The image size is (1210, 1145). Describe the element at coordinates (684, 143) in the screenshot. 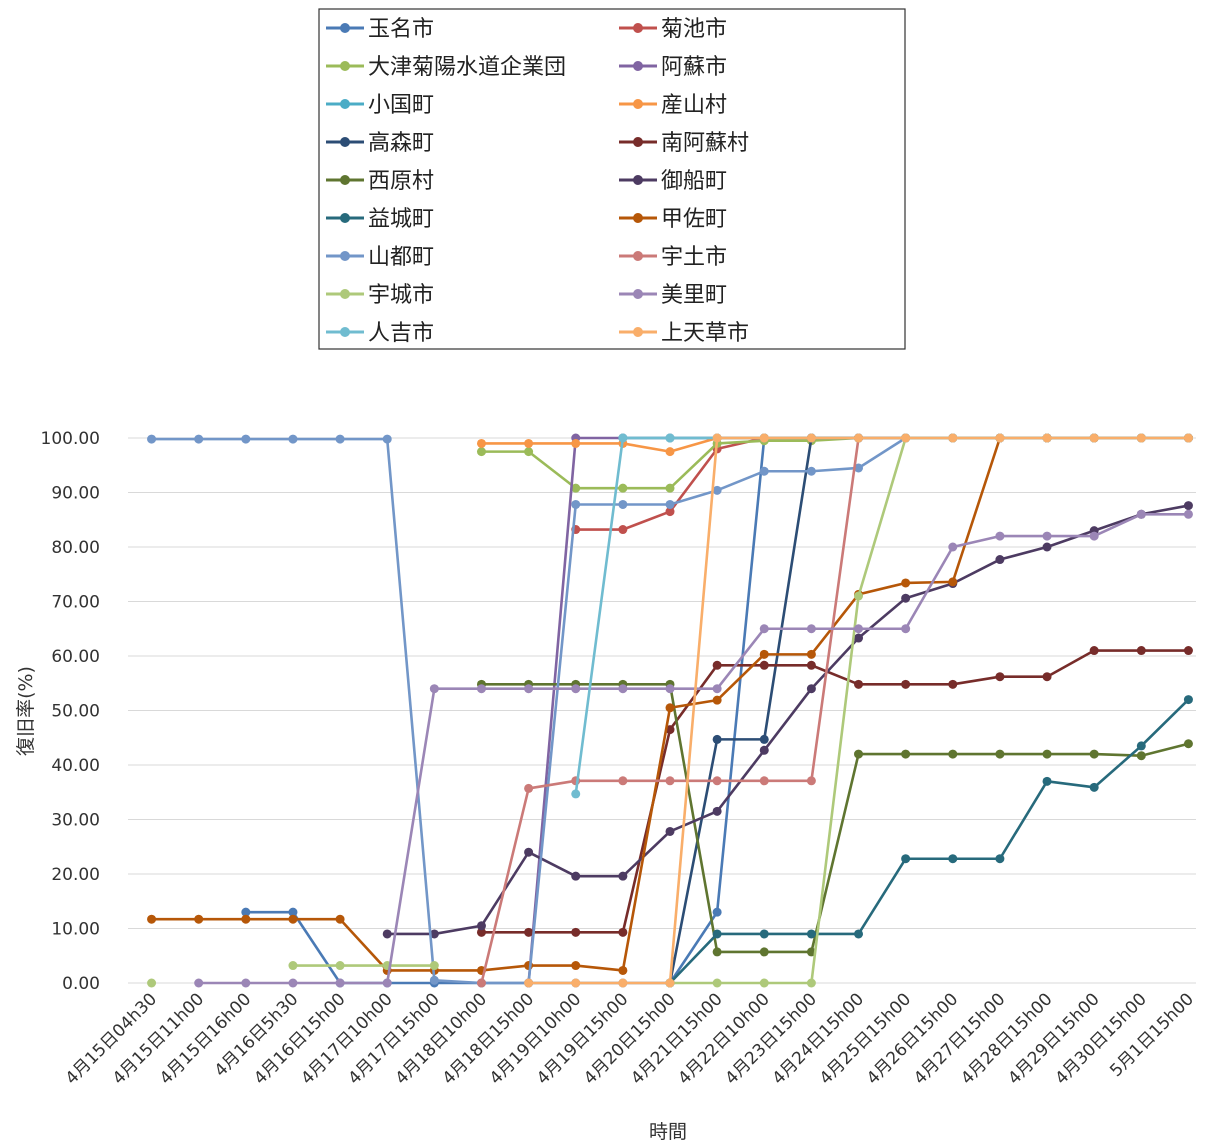

I see `legend-item: 南阿蘇村` at that location.